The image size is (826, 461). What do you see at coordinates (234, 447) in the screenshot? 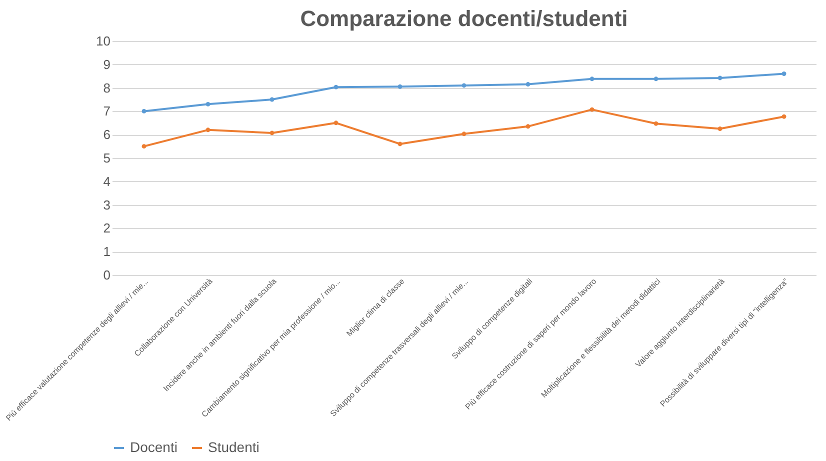
I see `legend-label: Studenti` at bounding box center [234, 447].